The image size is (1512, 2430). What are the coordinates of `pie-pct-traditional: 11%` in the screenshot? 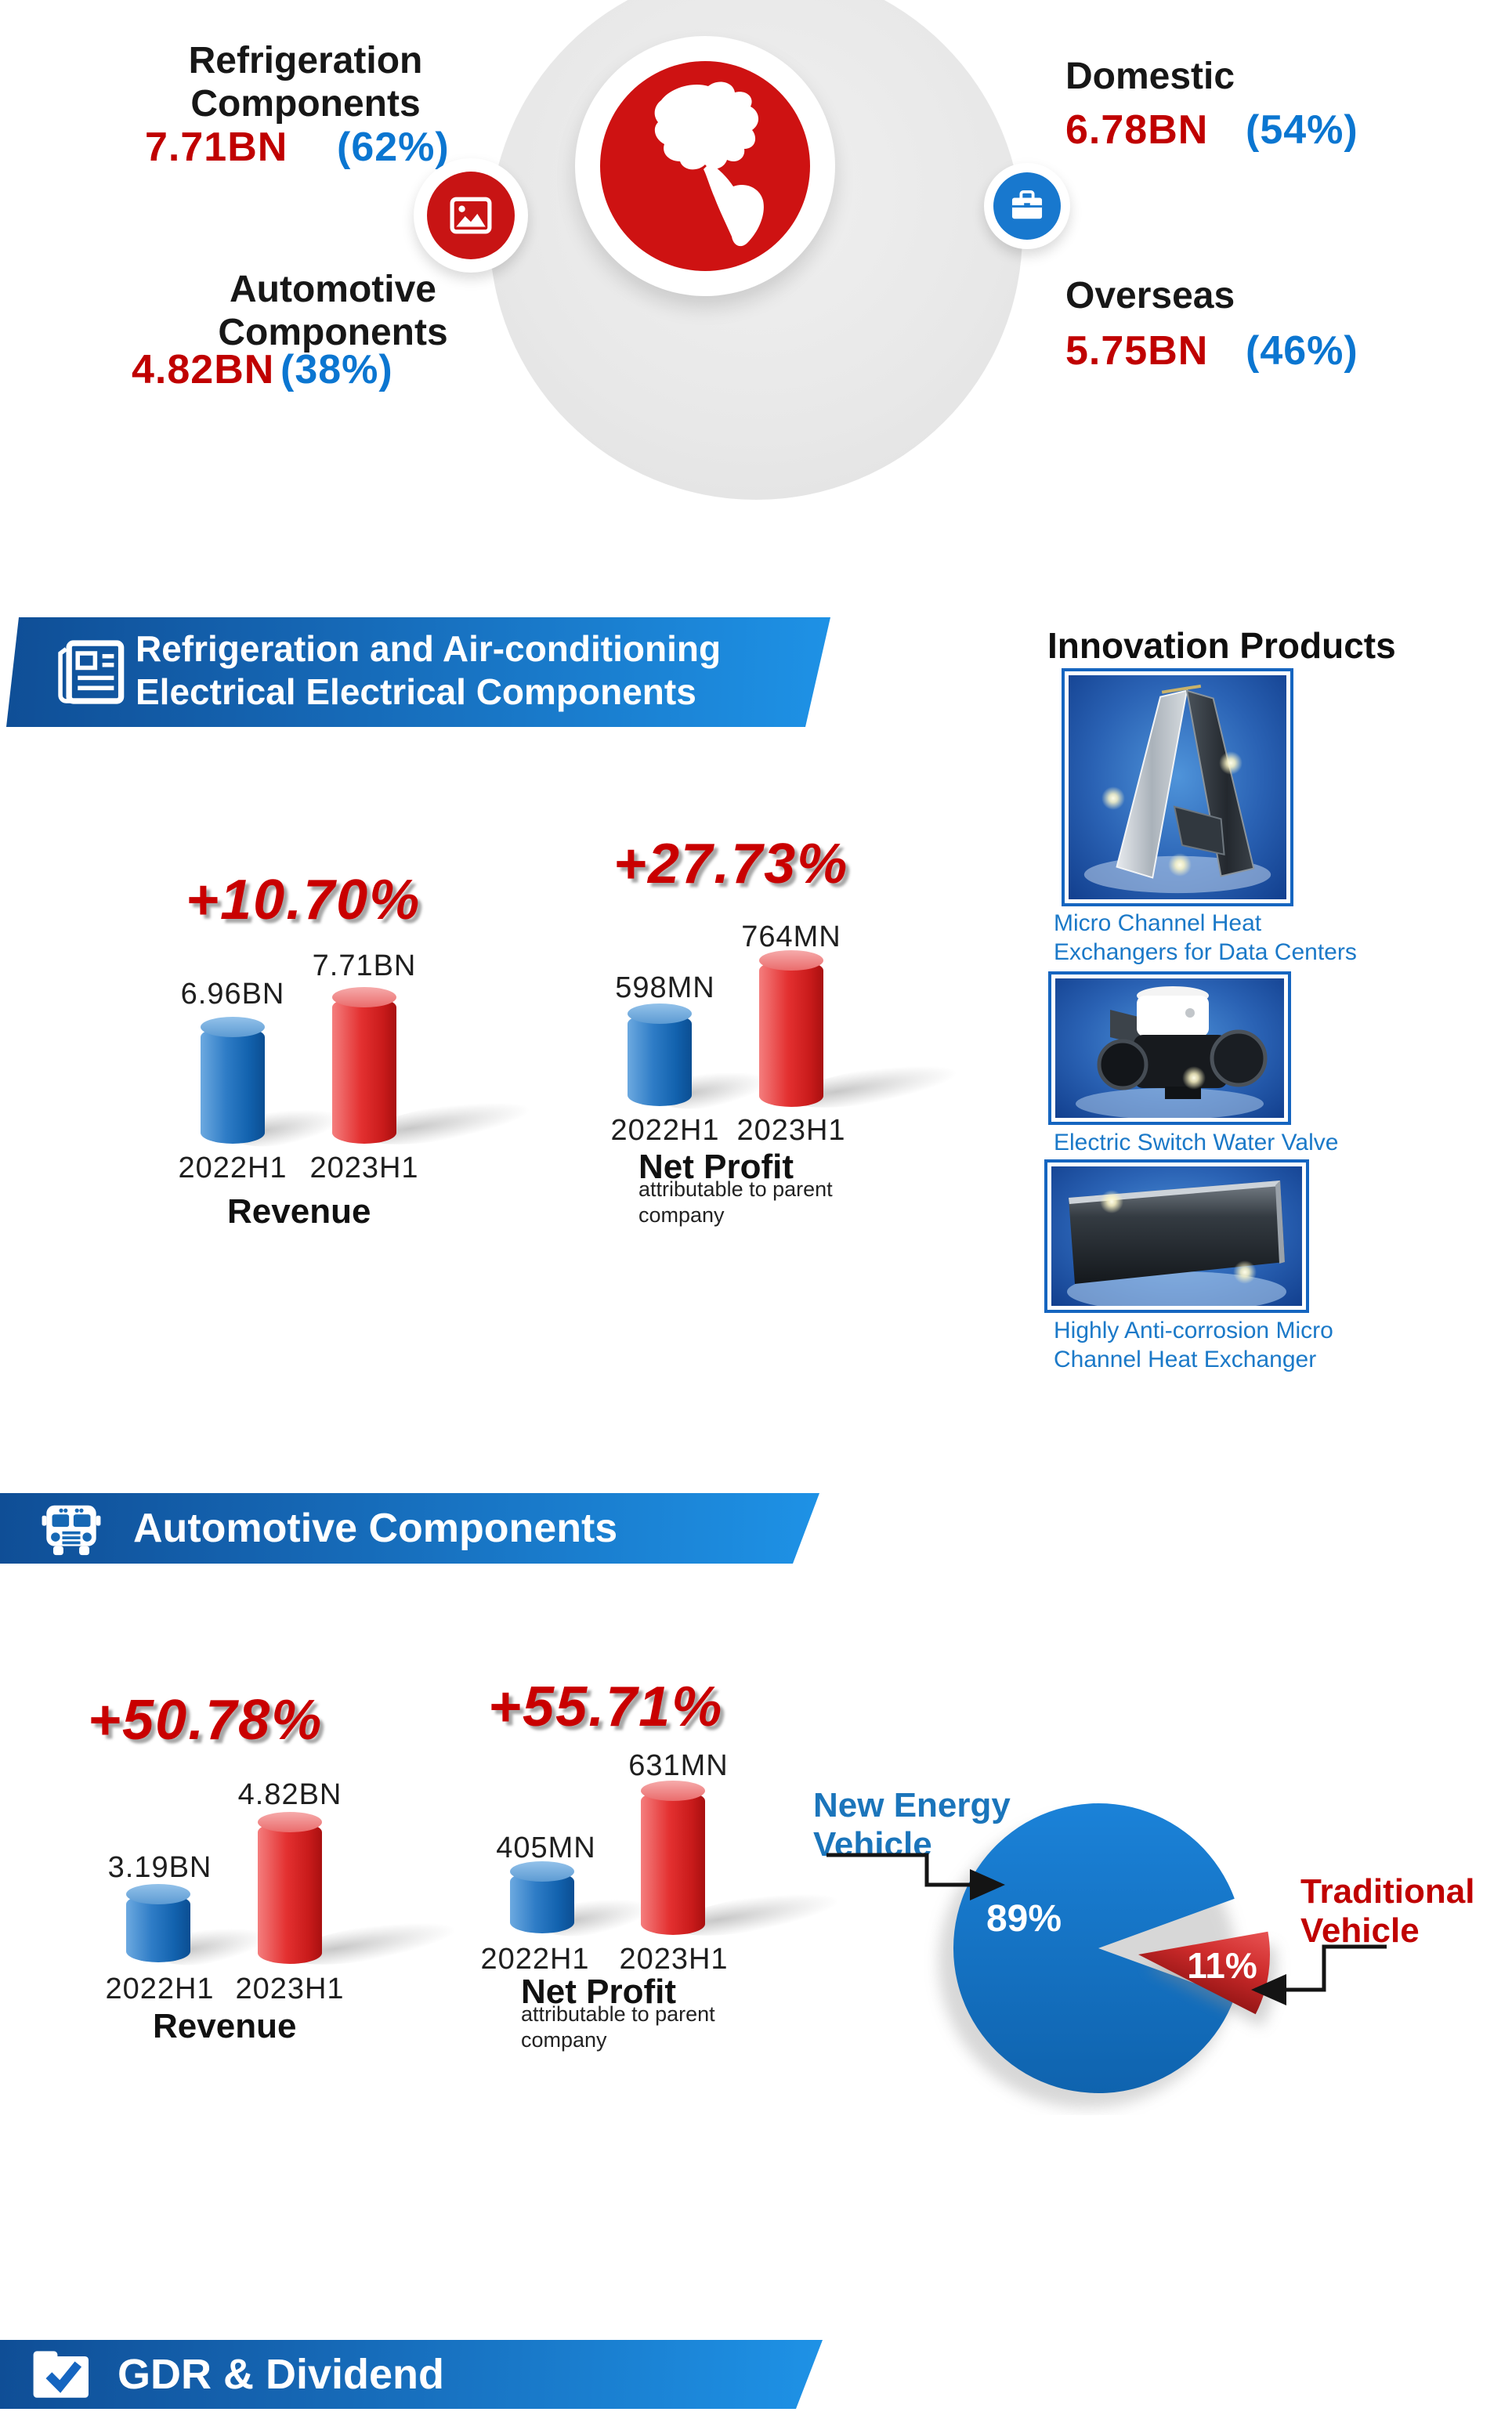 It's located at (1222, 1966).